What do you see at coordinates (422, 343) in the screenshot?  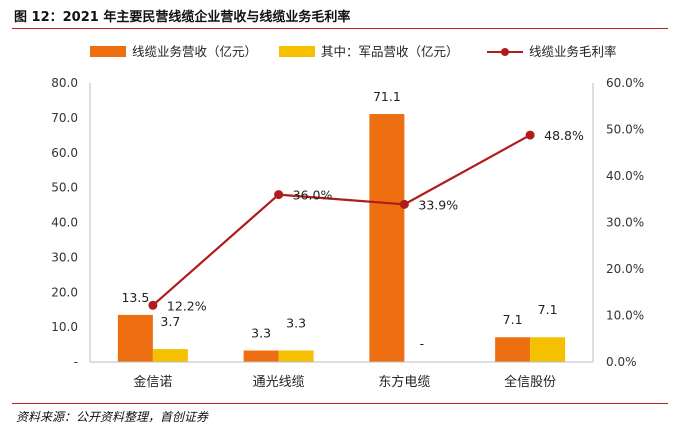 I see `data-label: -` at bounding box center [422, 343].